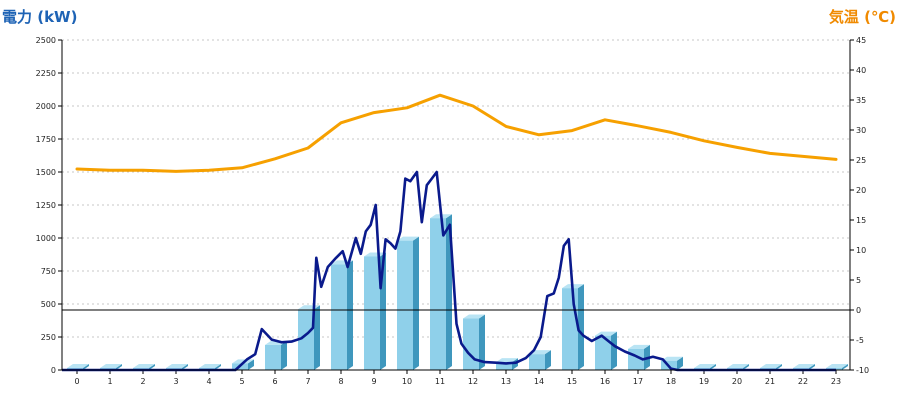 This screenshot has height=400, width=900. What do you see at coordinates (109, 381) in the screenshot?
I see `x-tick-label: 1` at bounding box center [109, 381].